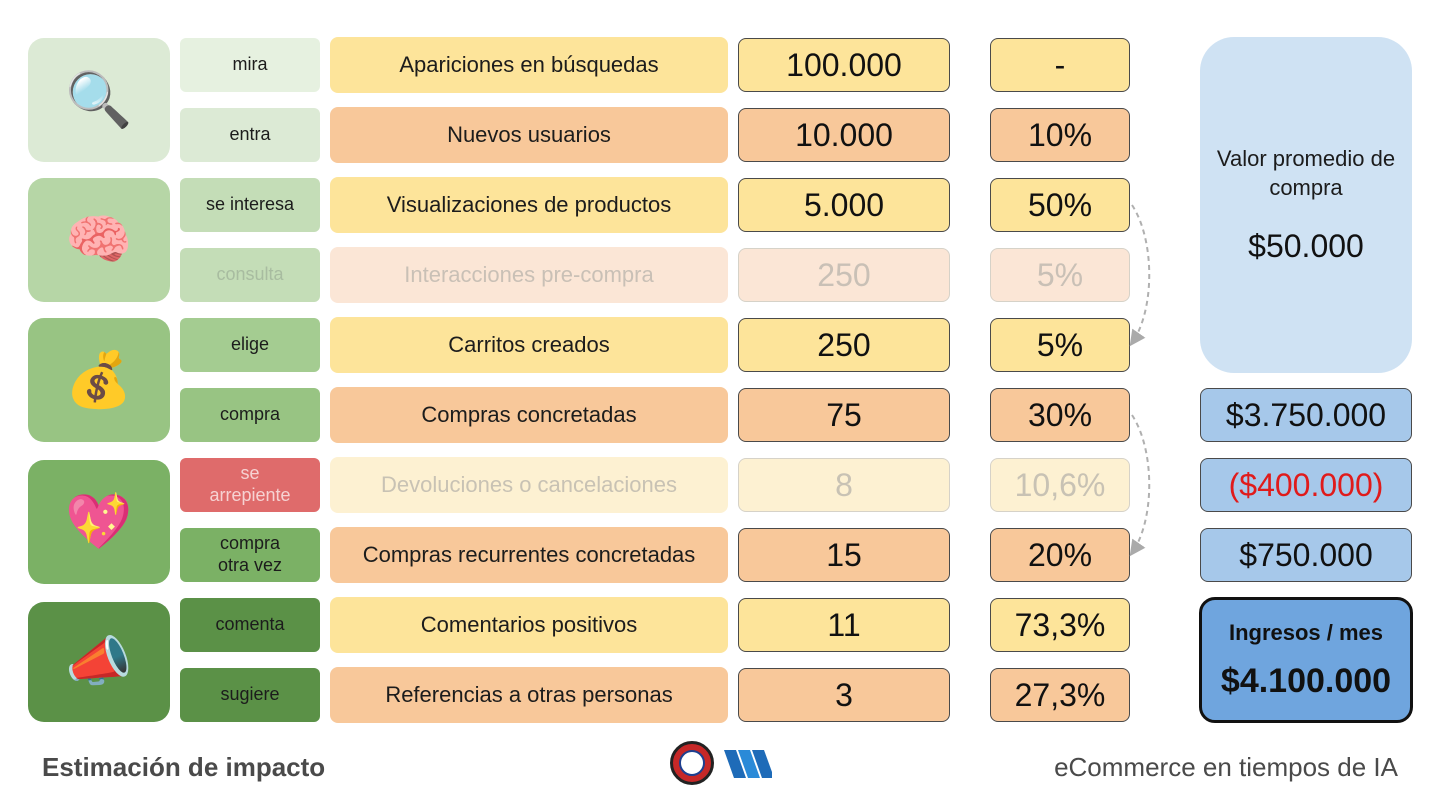  Describe the element at coordinates (1060, 135) in the screenshot. I see `pct-nuevos-usuarios: 10%` at that location.